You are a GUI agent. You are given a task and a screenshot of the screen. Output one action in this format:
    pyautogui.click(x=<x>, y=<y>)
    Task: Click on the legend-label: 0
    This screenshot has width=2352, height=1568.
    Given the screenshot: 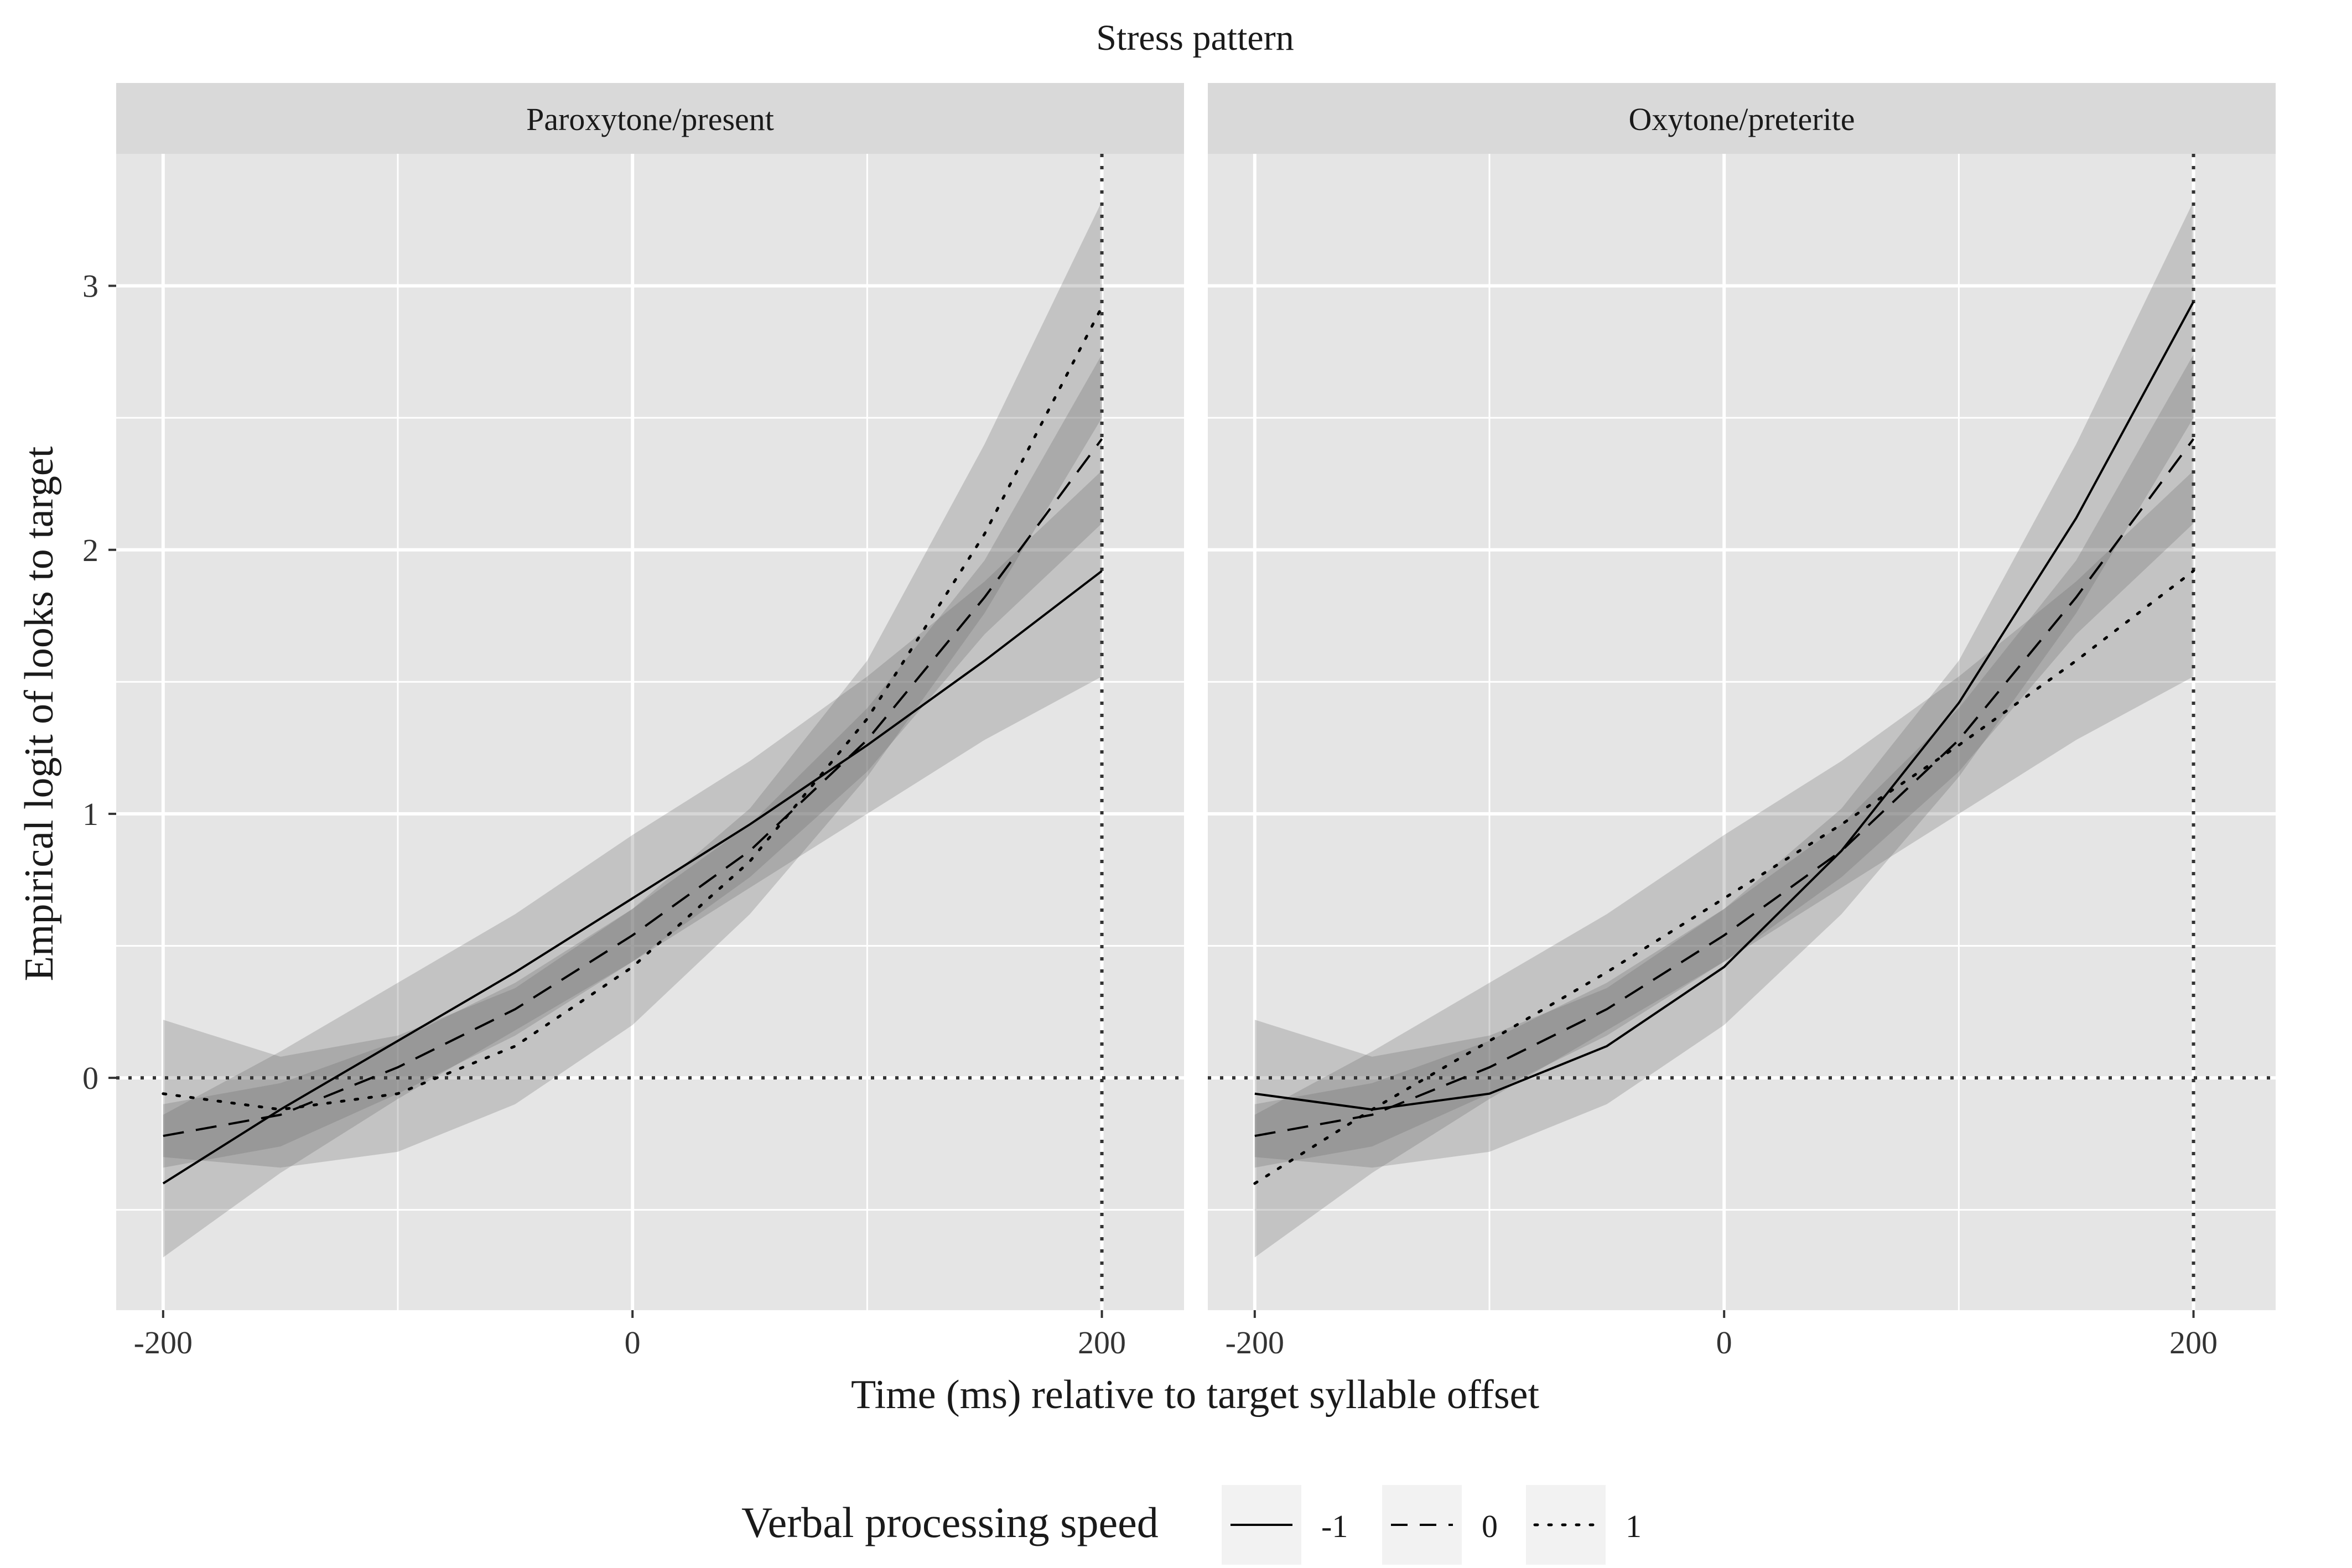 What is the action you would take?
    pyautogui.click(x=1490, y=1526)
    